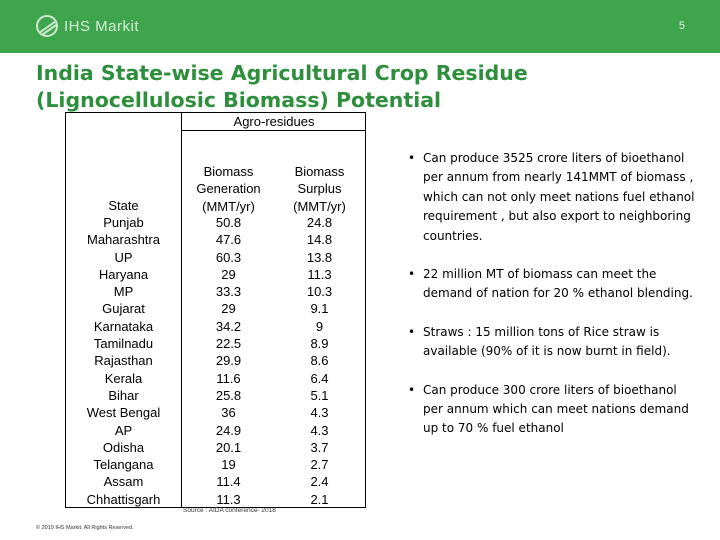 The width and height of the screenshot is (720, 540). What do you see at coordinates (360, 26) in the screenshot?
I see `header-bar: IHS Markit 5` at bounding box center [360, 26].